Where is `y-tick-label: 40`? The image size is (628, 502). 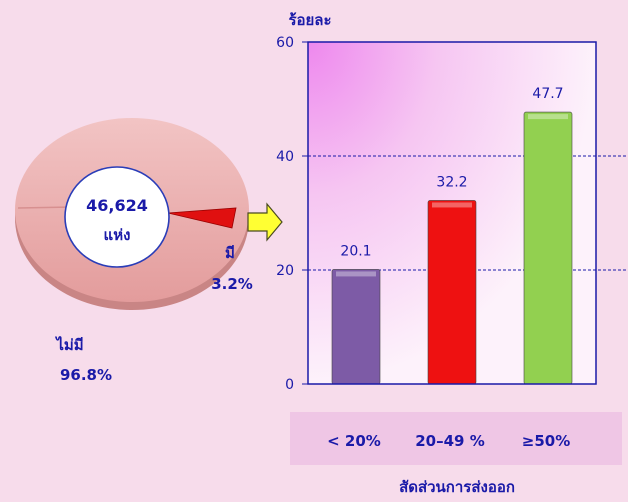
y-tick-label: 40 is located at coordinates (285, 157).